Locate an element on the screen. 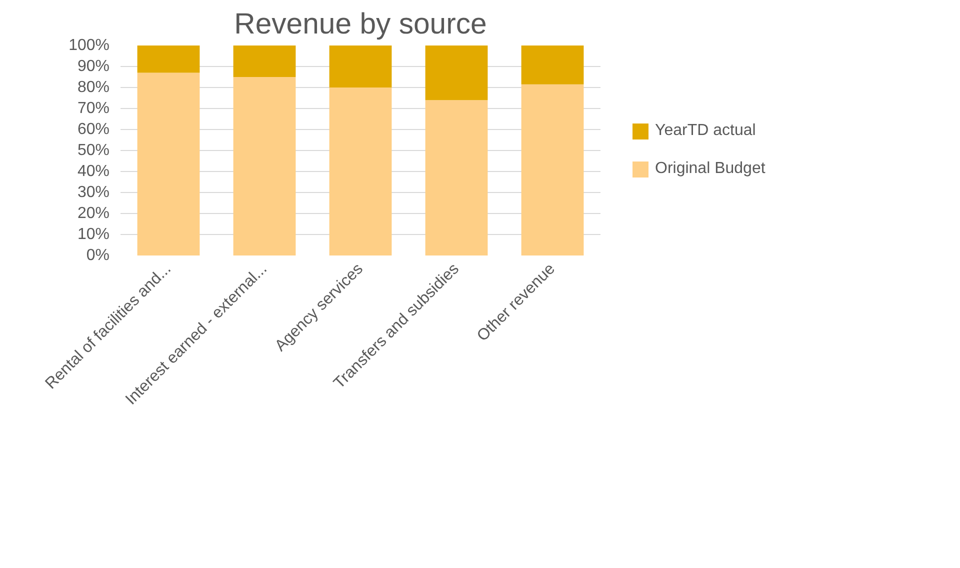 Image resolution: width=960 pixels, height=568 pixels. y-tick-label: 0% is located at coordinates (98, 255).